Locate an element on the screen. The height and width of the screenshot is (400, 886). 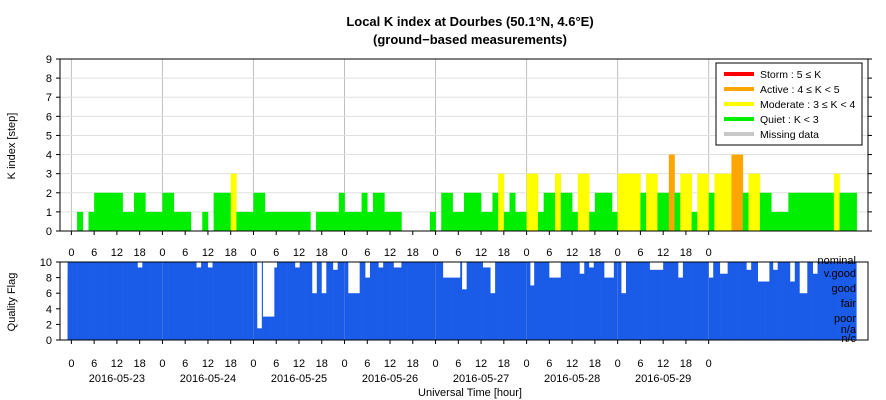
date-label: 2016-05-25 is located at coordinates (299, 379).